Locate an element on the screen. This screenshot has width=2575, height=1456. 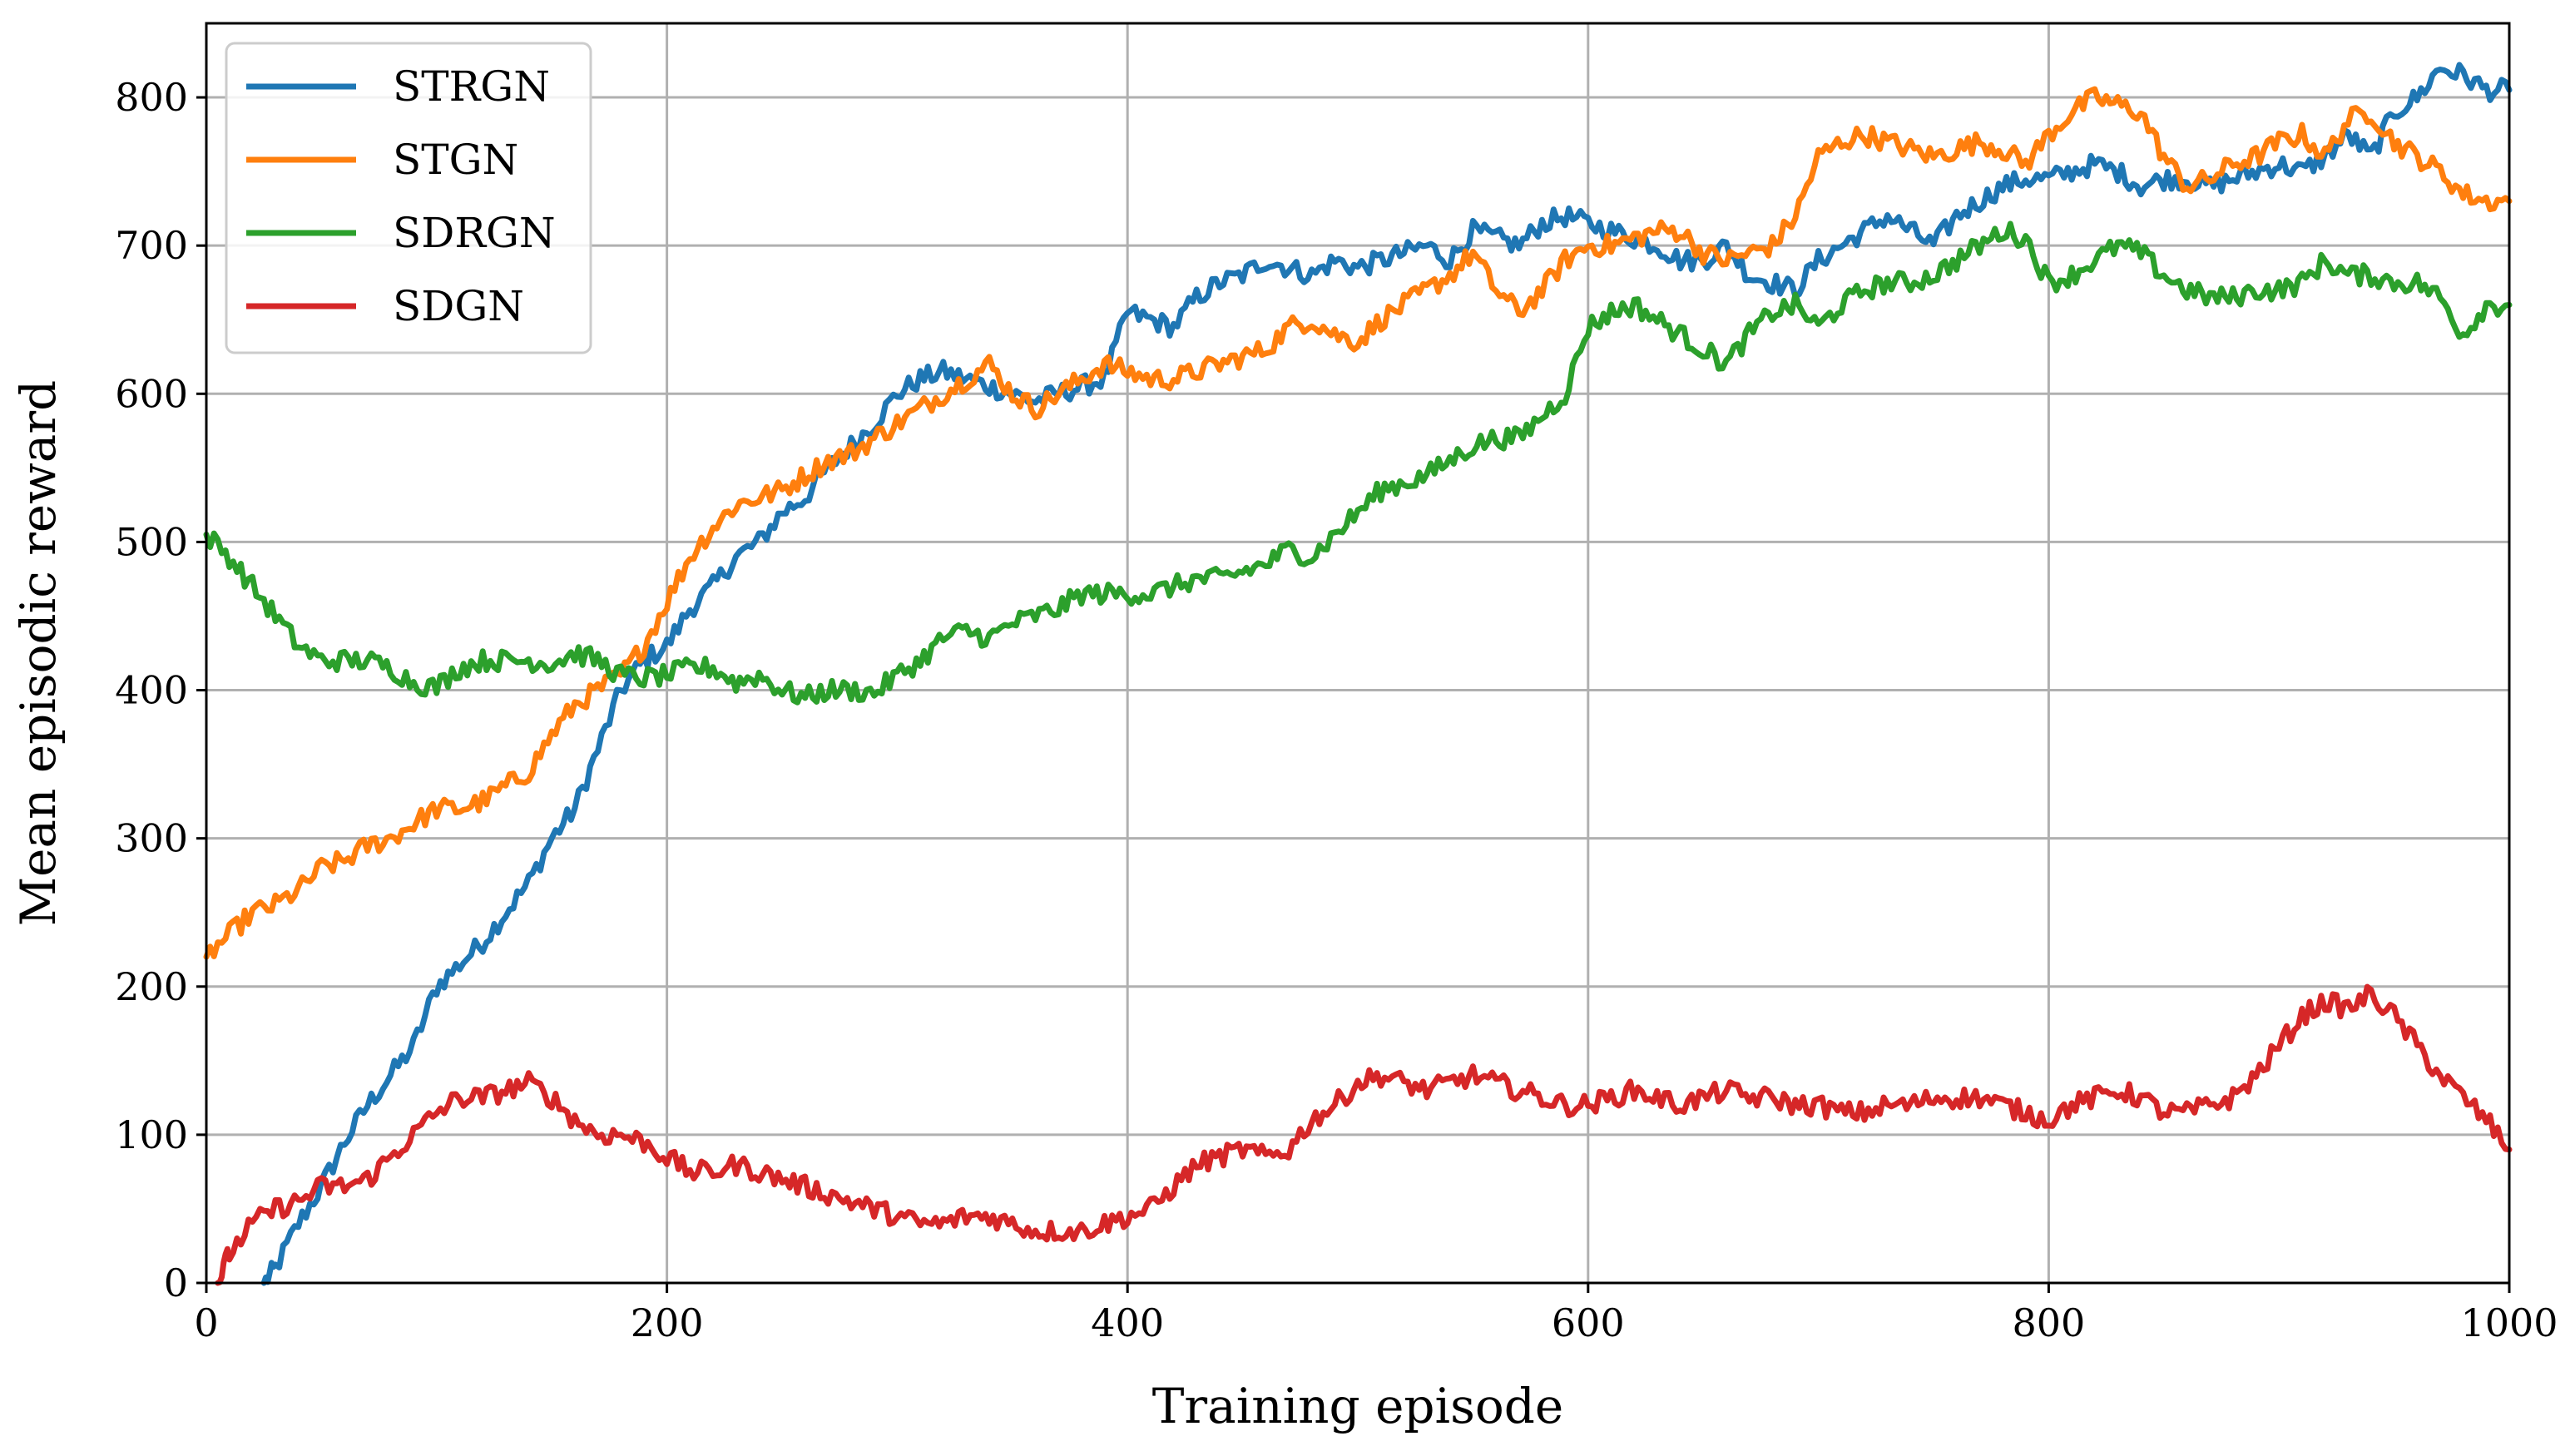
x-tick-label: 1000 is located at coordinates (2509, 1322).